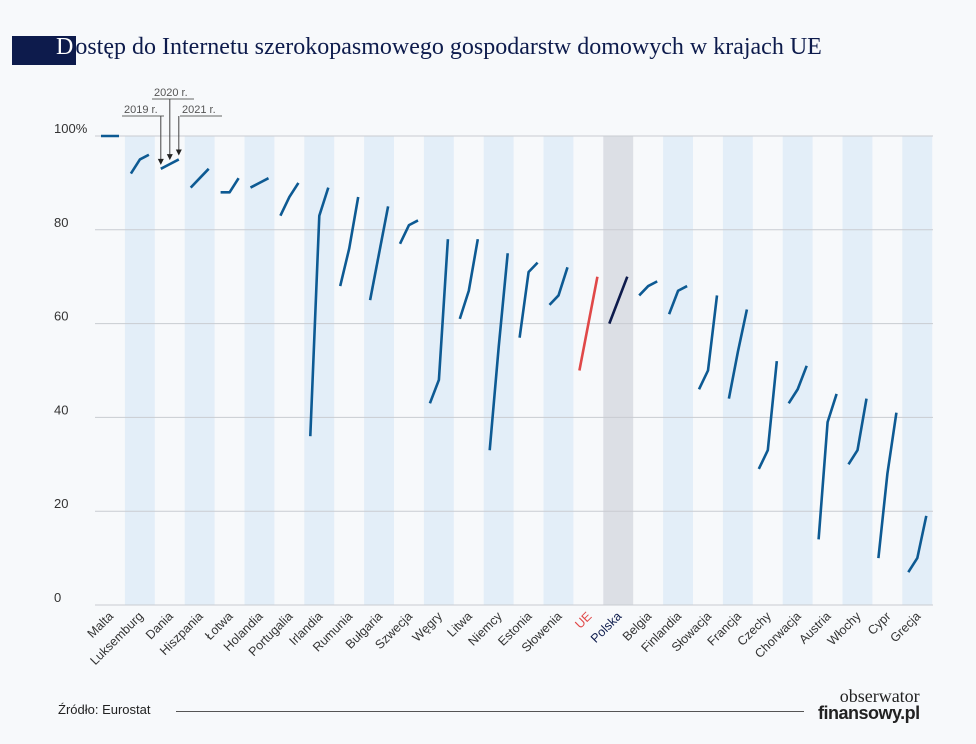  Describe the element at coordinates (71, 128) in the screenshot. I see `y-tick-label: 100%` at that location.